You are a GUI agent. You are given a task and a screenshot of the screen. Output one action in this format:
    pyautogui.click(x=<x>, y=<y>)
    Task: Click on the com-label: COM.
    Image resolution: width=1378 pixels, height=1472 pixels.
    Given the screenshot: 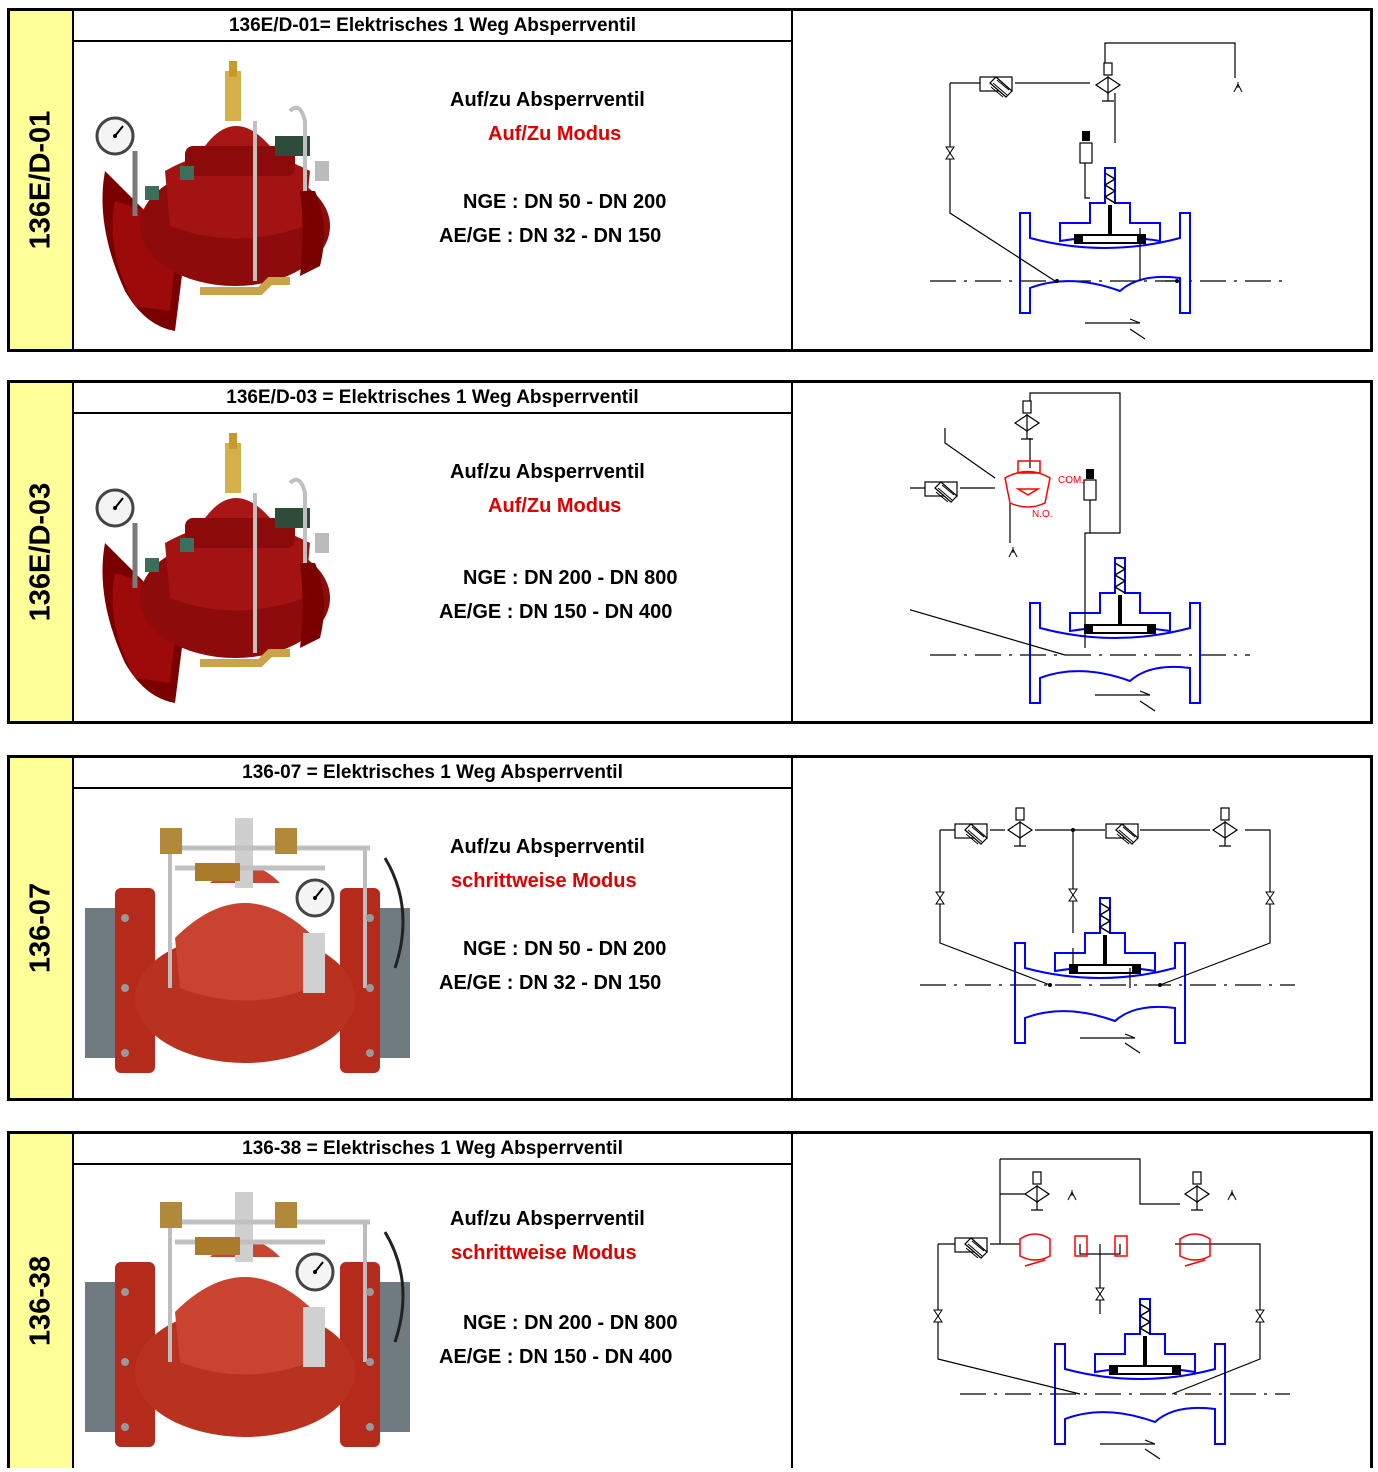 What is the action you would take?
    pyautogui.click(x=1071, y=480)
    